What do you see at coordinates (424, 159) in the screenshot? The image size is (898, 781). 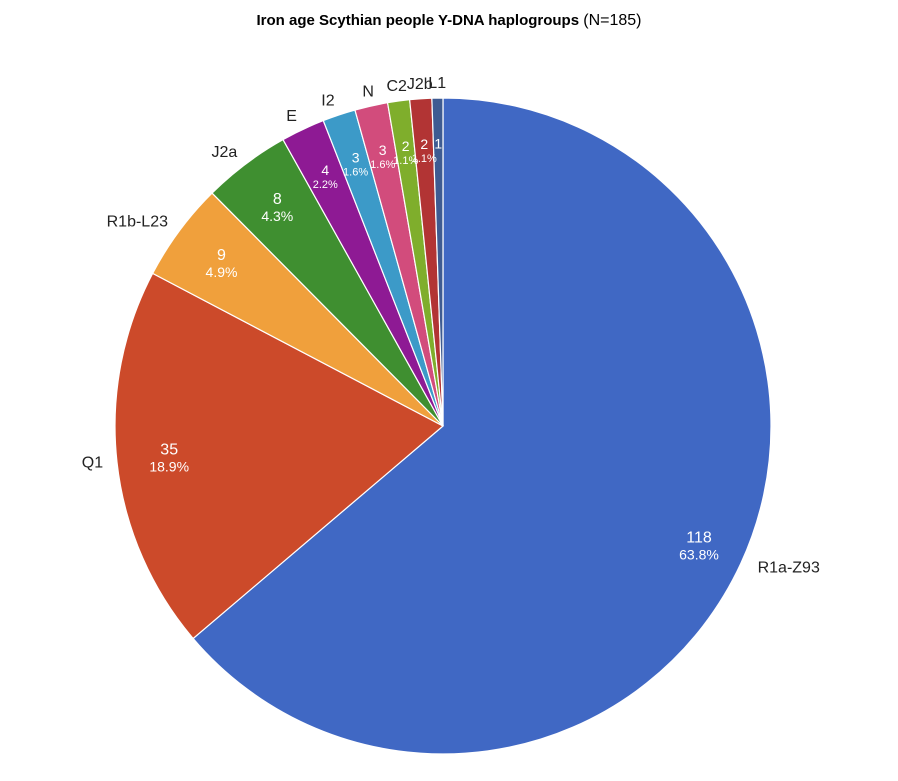 I see `percent-label-j2b: 1.1%` at bounding box center [424, 159].